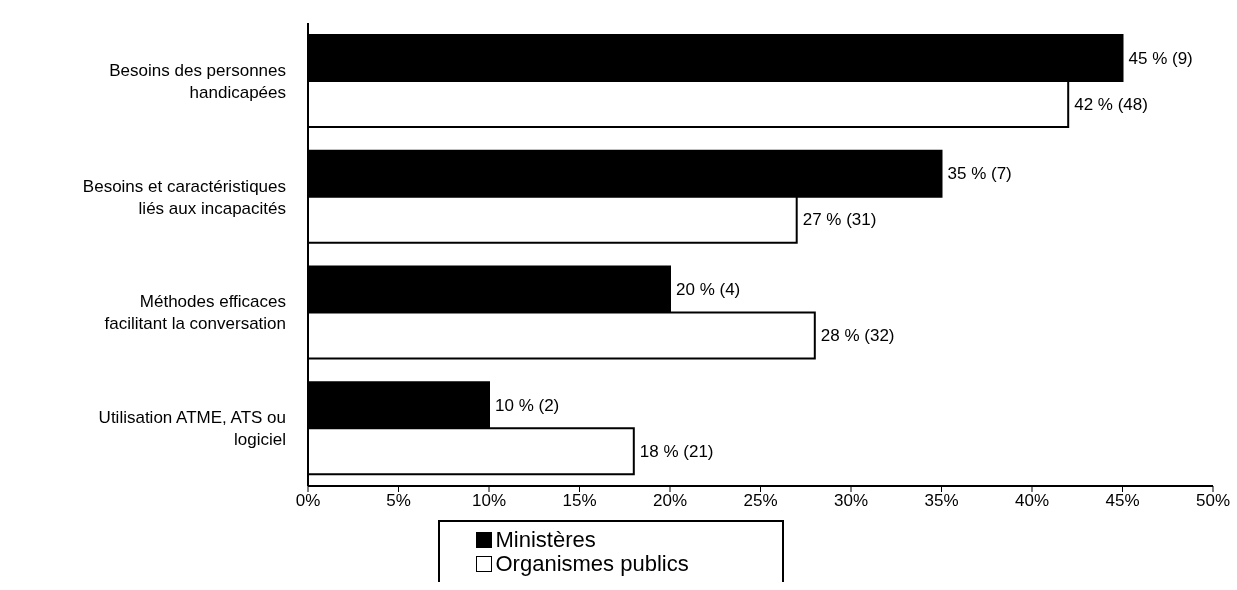 The image size is (1237, 590). What do you see at coordinates (851, 501) in the screenshot?
I see `x-tick-label: 30%` at bounding box center [851, 501].